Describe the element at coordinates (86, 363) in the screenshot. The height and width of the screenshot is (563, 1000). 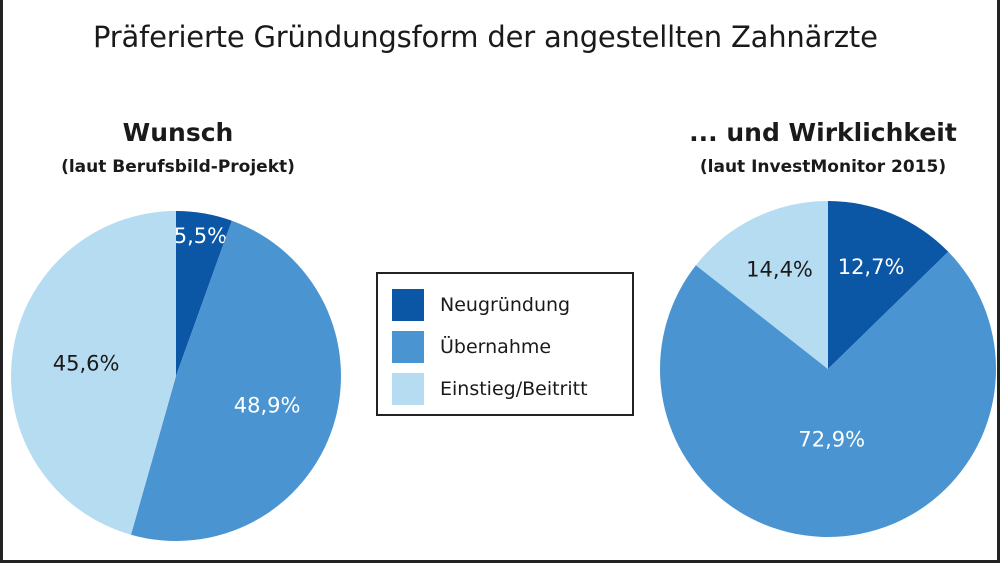
I see `left-pie-label-2: 45,6%` at that location.